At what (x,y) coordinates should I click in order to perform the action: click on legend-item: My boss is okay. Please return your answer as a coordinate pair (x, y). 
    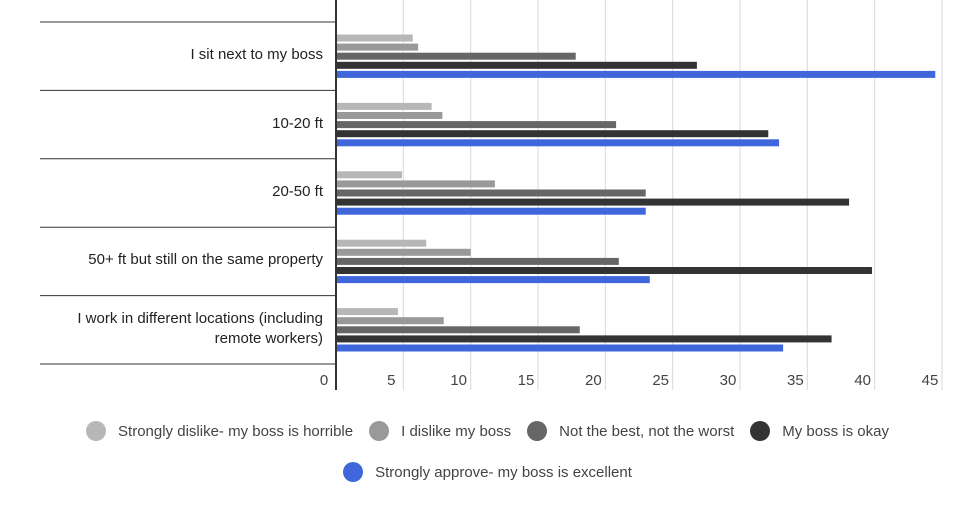
    Looking at the image, I should click on (819, 431).